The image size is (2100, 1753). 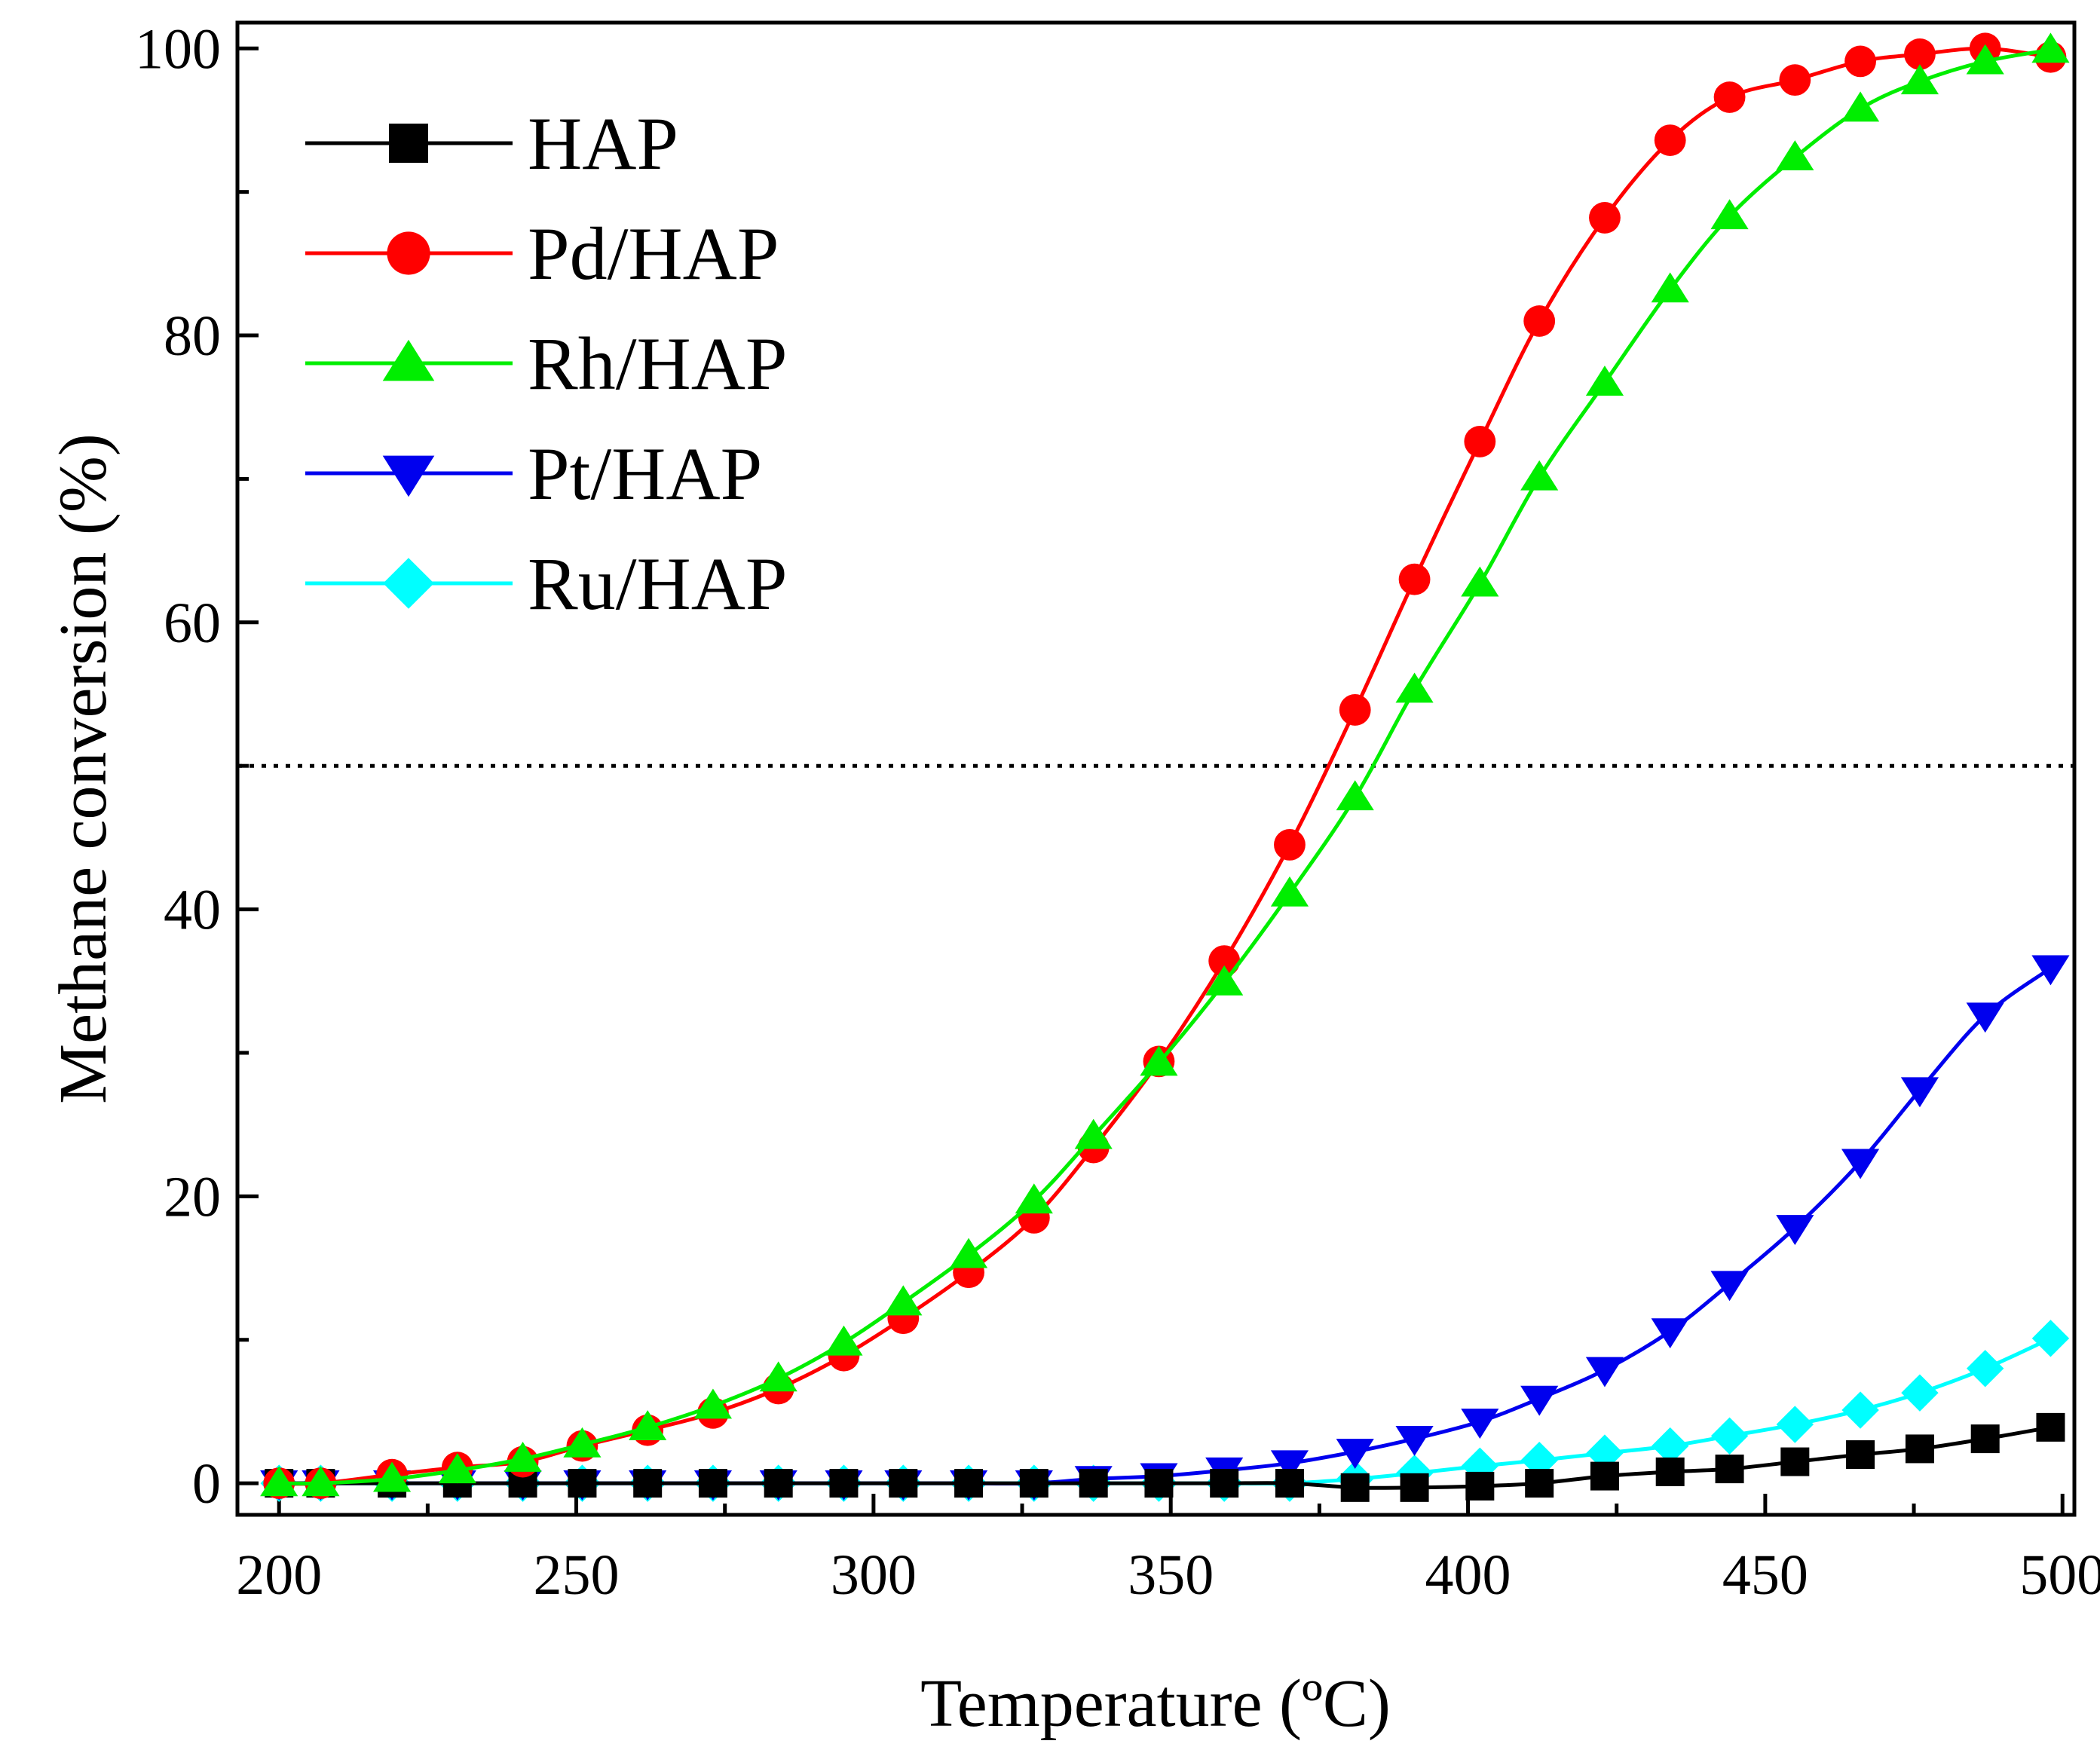 I want to click on y-tick-label: 40, so click(x=192, y=911).